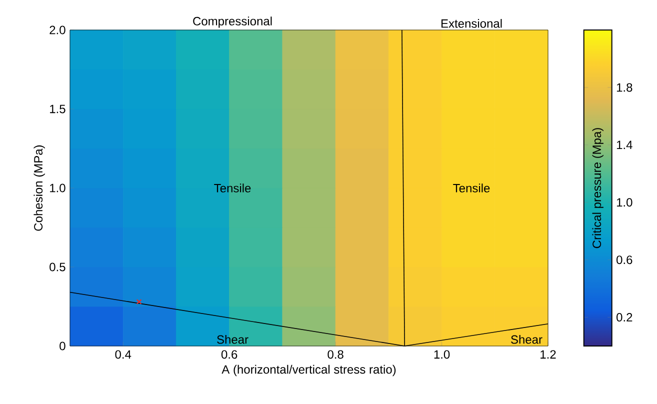  What do you see at coordinates (442, 354) in the screenshot?
I see `x-tick-label: 1.0` at bounding box center [442, 354].